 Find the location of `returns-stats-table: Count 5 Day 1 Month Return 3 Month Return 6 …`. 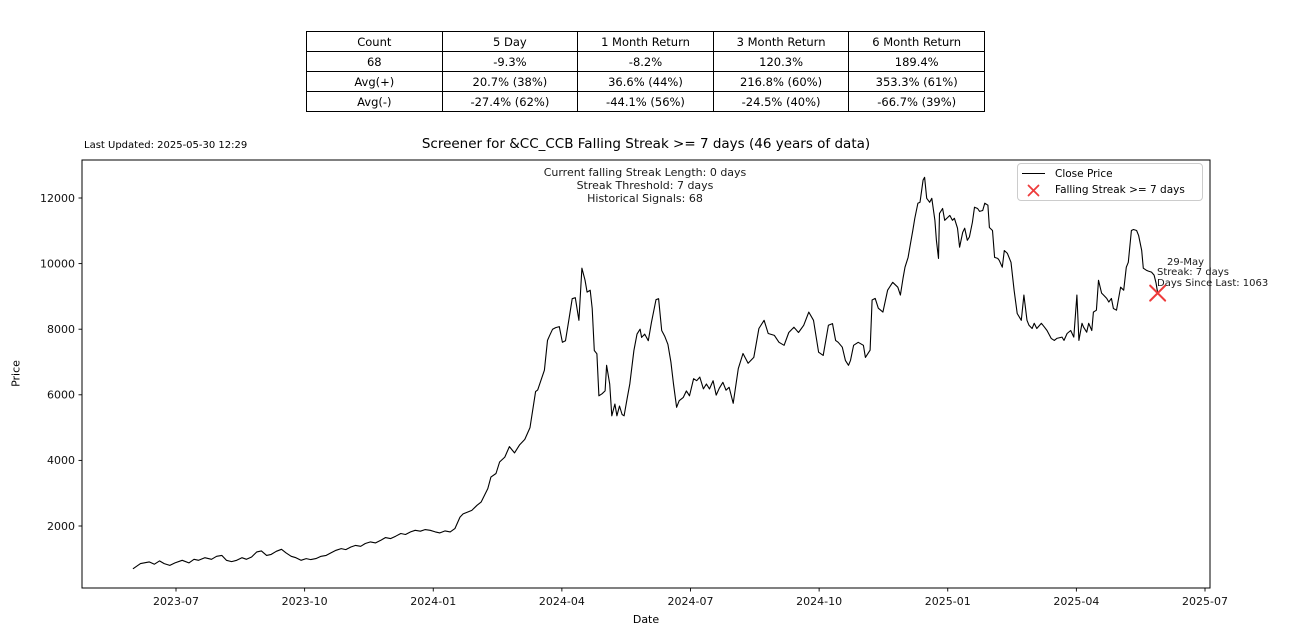

returns-stats-table: Count 5 Day 1 Month Return 3 Month Return 6 … is located at coordinates (645, 71).